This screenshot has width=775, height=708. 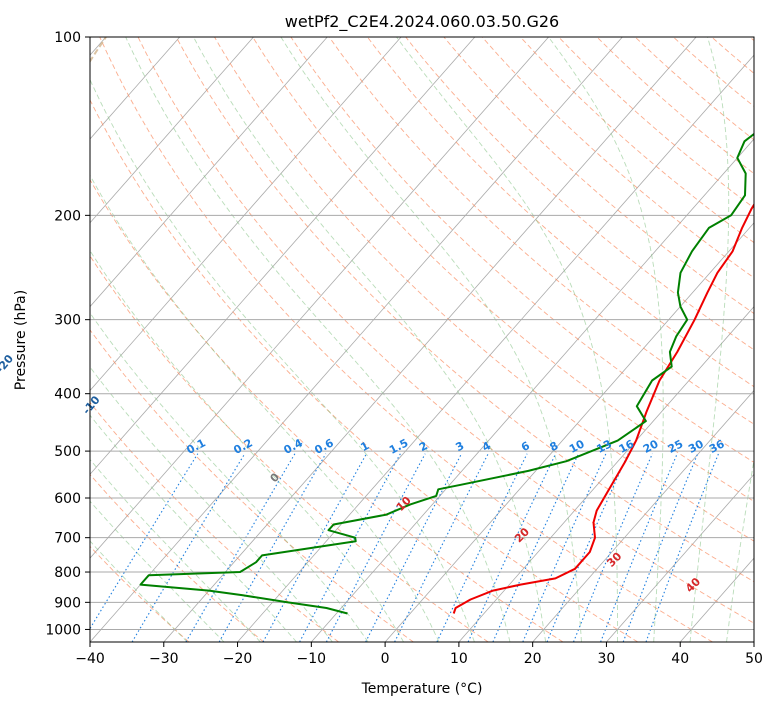 I want to click on y-tick-label: 100, so click(x=67, y=38).